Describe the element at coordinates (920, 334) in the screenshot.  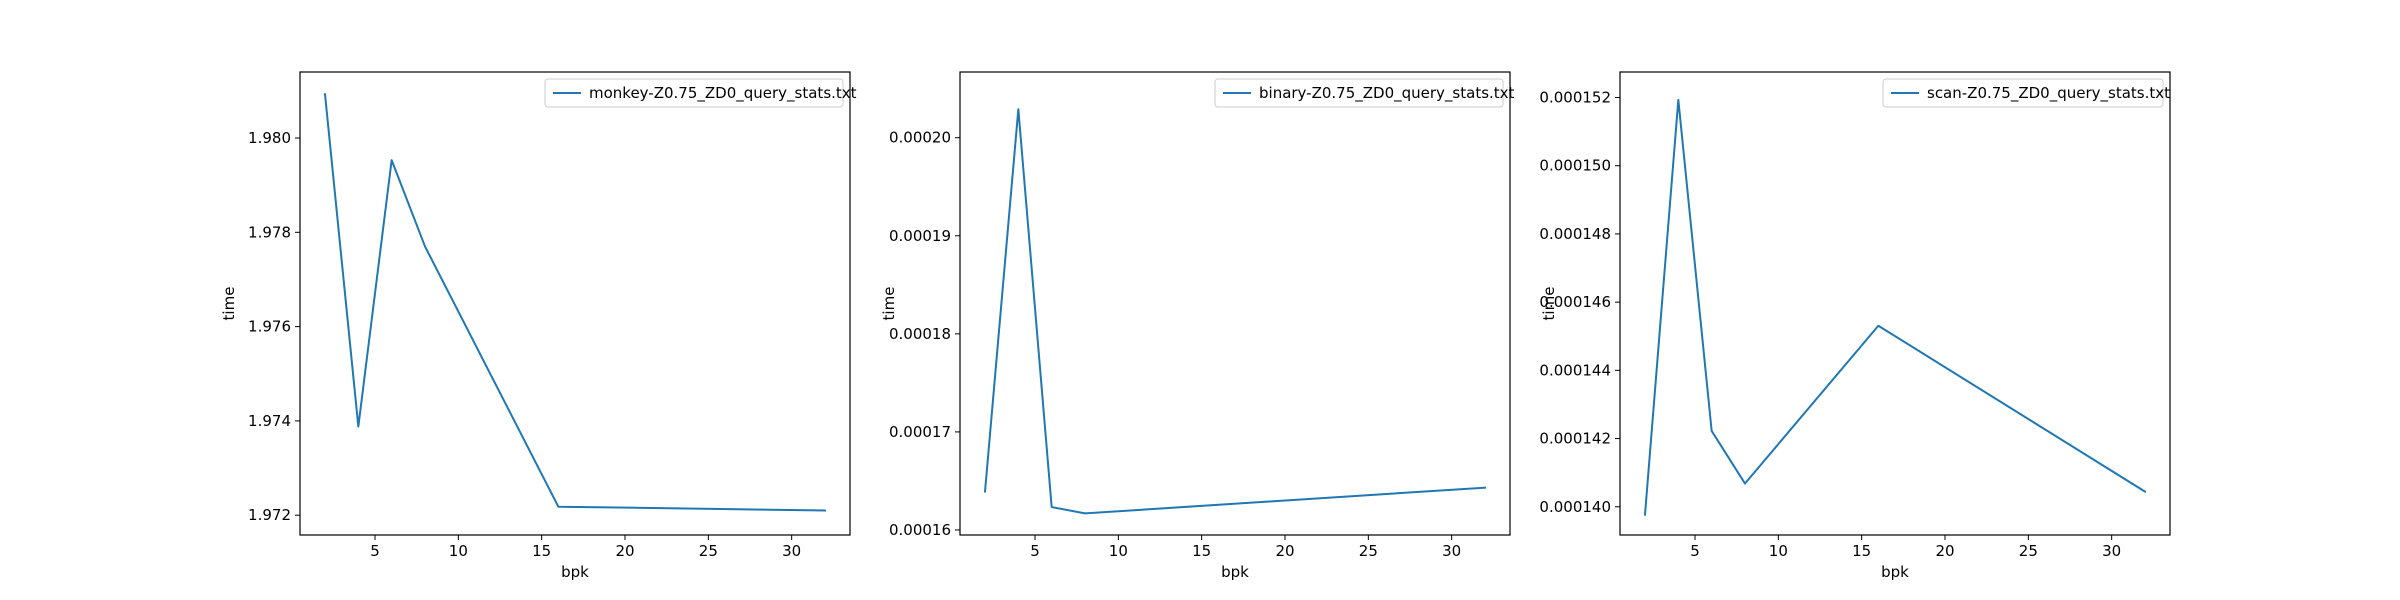
I see `y-tick-label: 0.00018` at that location.